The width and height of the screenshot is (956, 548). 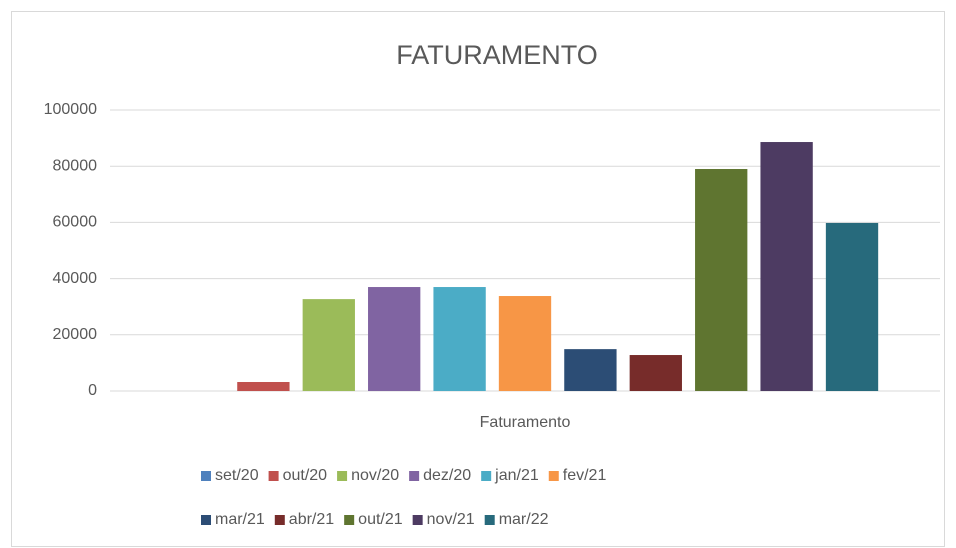 What do you see at coordinates (497, 55) in the screenshot?
I see `chart-title: FATURAMENTO` at bounding box center [497, 55].